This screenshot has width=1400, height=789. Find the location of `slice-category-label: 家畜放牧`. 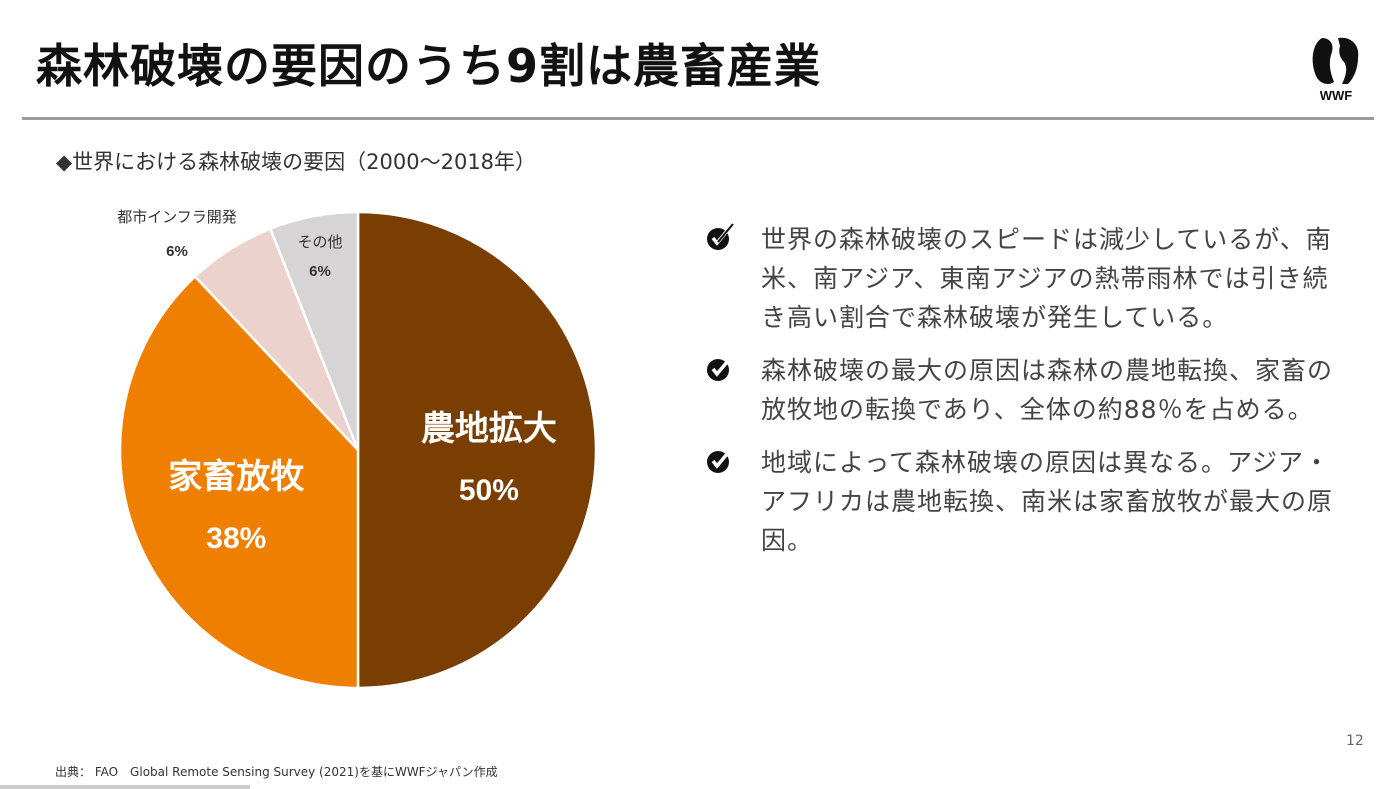

slice-category-label: 家畜放牧 is located at coordinates (236, 477).